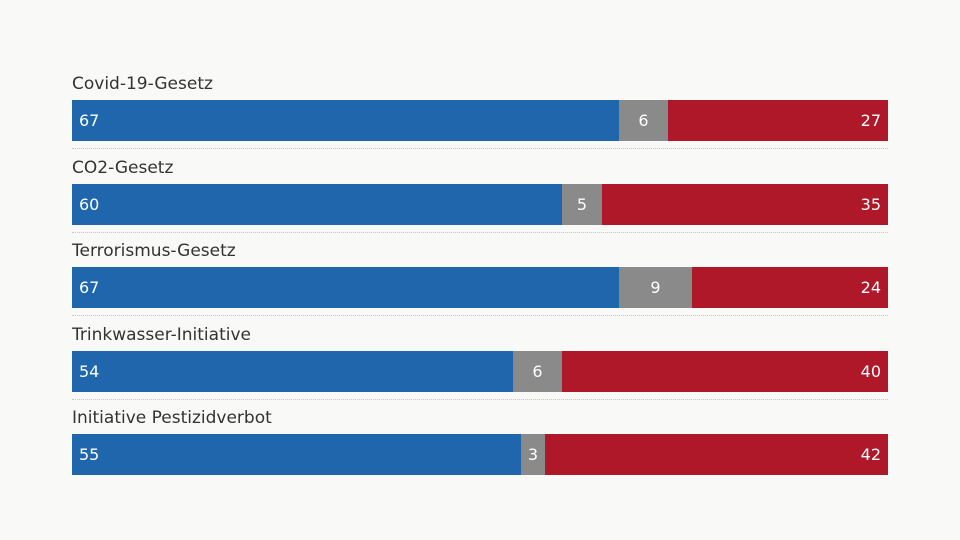 This screenshot has height=540, width=960. What do you see at coordinates (317, 204) in the screenshot?
I see `bar-segment-yes: 60` at bounding box center [317, 204].